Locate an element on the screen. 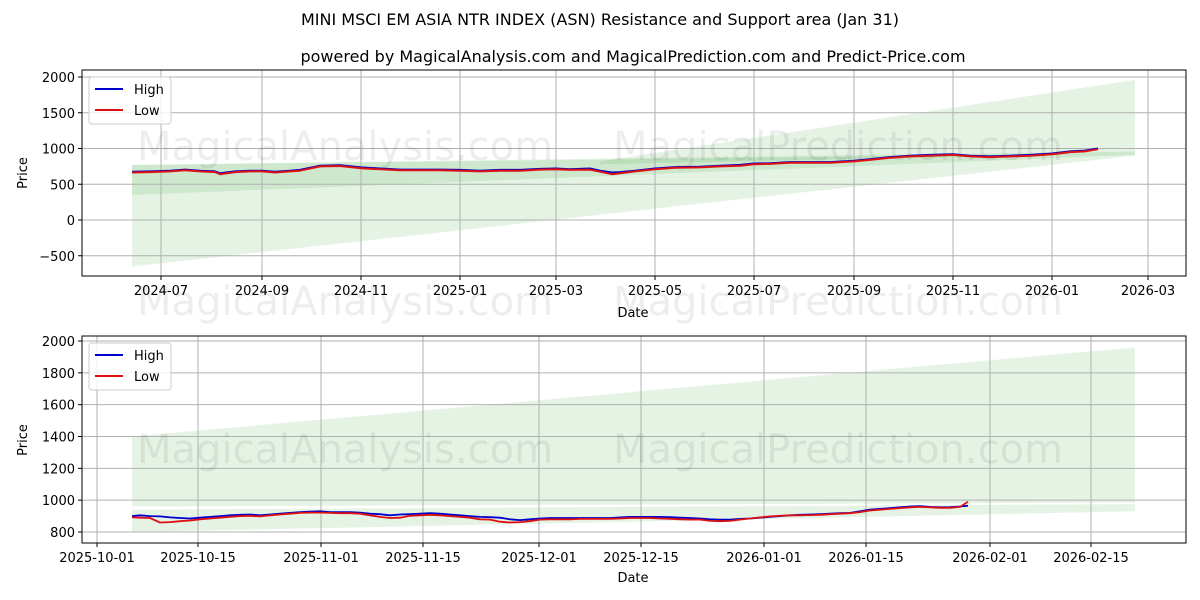  y-tick-label: 1200 is located at coordinates (58, 469).